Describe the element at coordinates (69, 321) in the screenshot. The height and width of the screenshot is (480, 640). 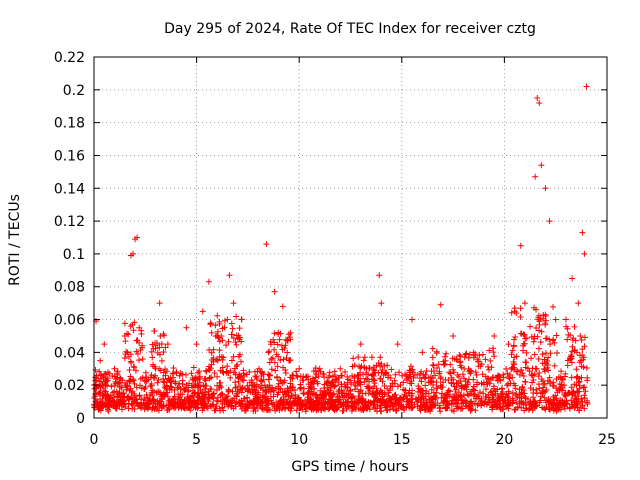
I see `y-tick-label: 0.06` at that location.